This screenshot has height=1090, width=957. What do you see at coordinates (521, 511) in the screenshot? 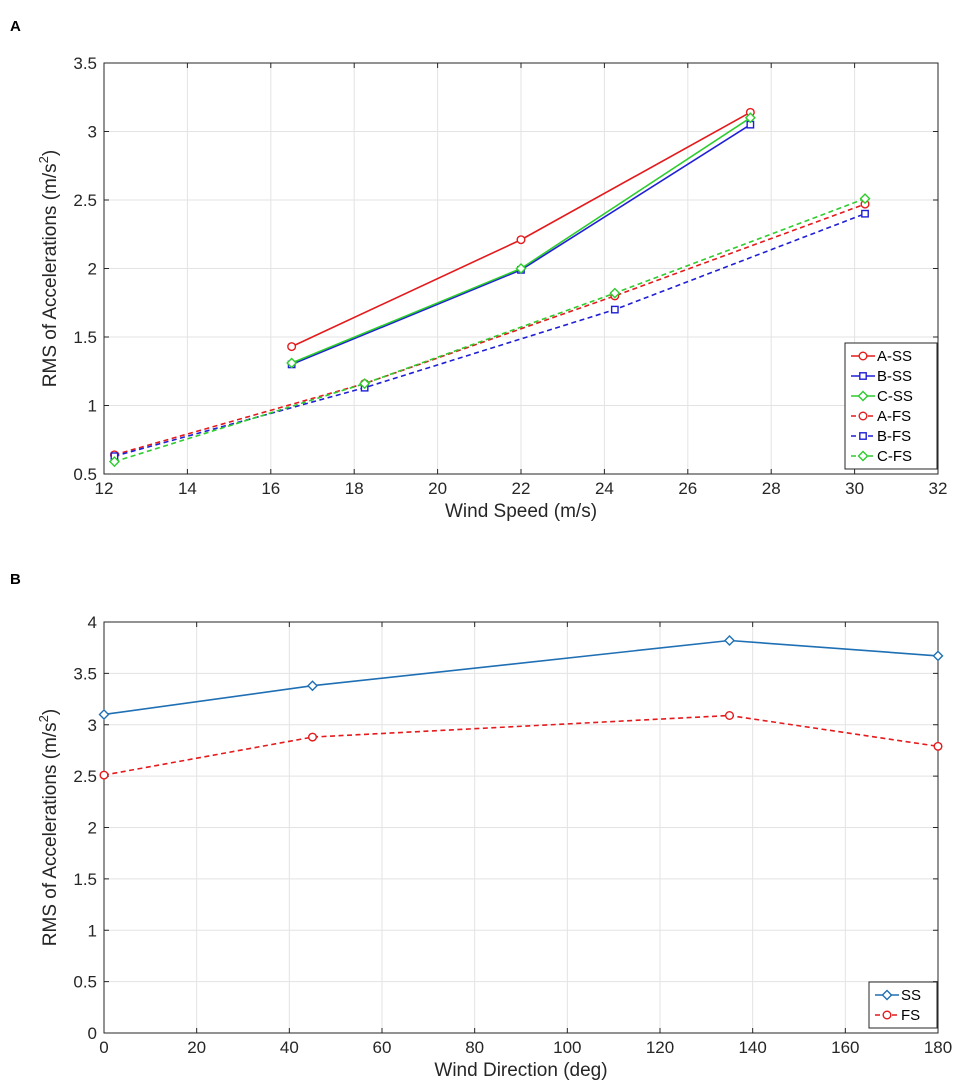
I see `x-axis-title-a: Wind Speed (m/s)` at bounding box center [521, 511].